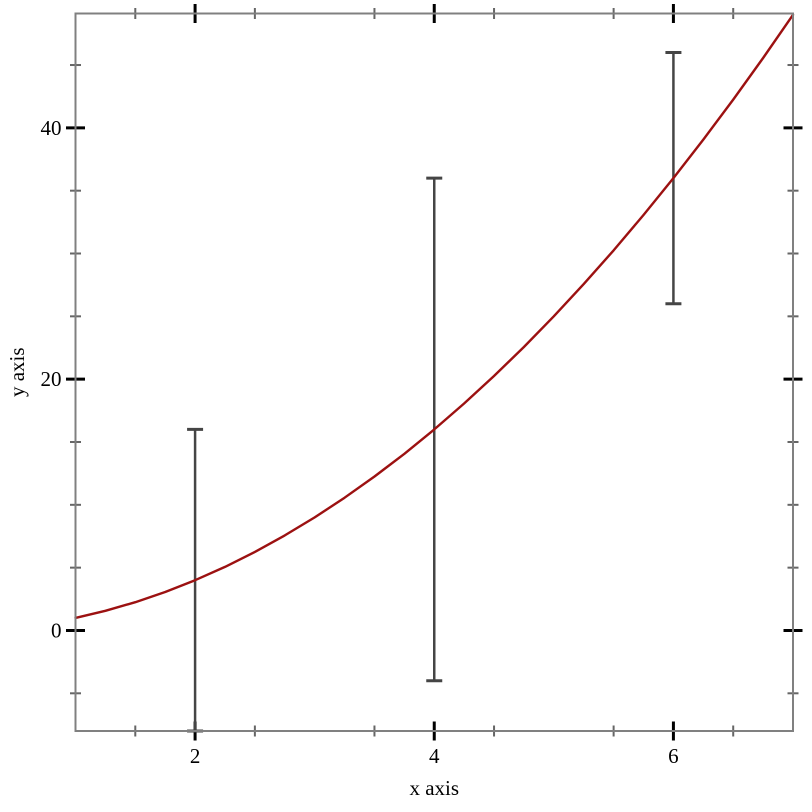 Image resolution: width=812 pixels, height=812 pixels. Describe the element at coordinates (17, 372) in the screenshot. I see `y-axis-title: y axis` at that location.